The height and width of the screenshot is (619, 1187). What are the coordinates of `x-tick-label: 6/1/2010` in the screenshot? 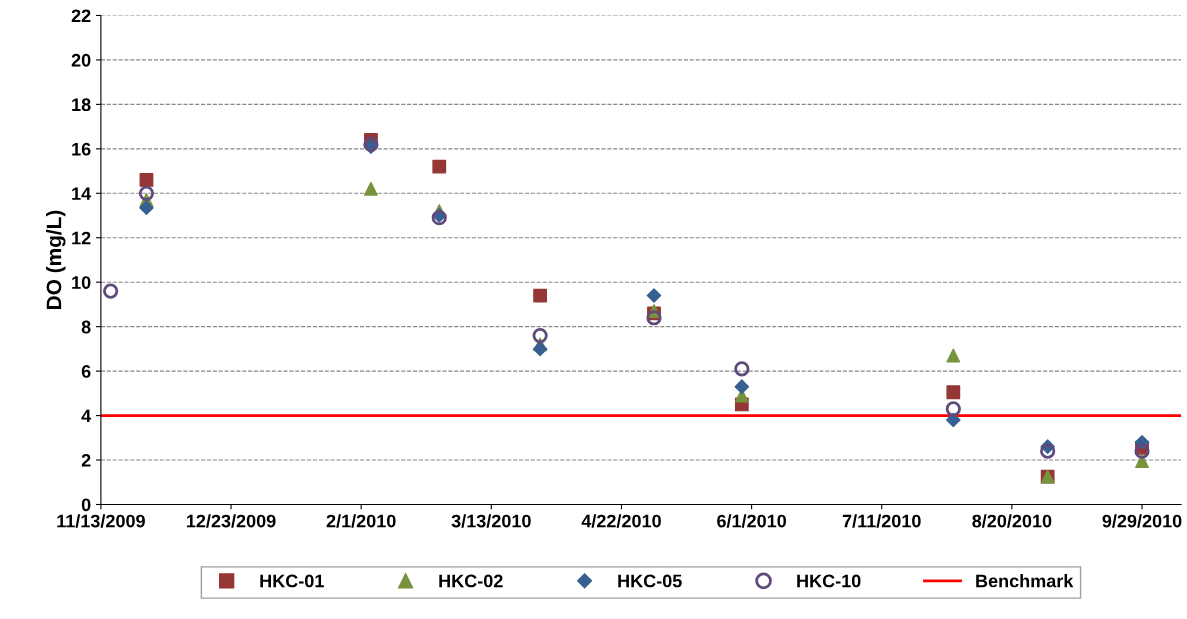 It's located at (751, 521).